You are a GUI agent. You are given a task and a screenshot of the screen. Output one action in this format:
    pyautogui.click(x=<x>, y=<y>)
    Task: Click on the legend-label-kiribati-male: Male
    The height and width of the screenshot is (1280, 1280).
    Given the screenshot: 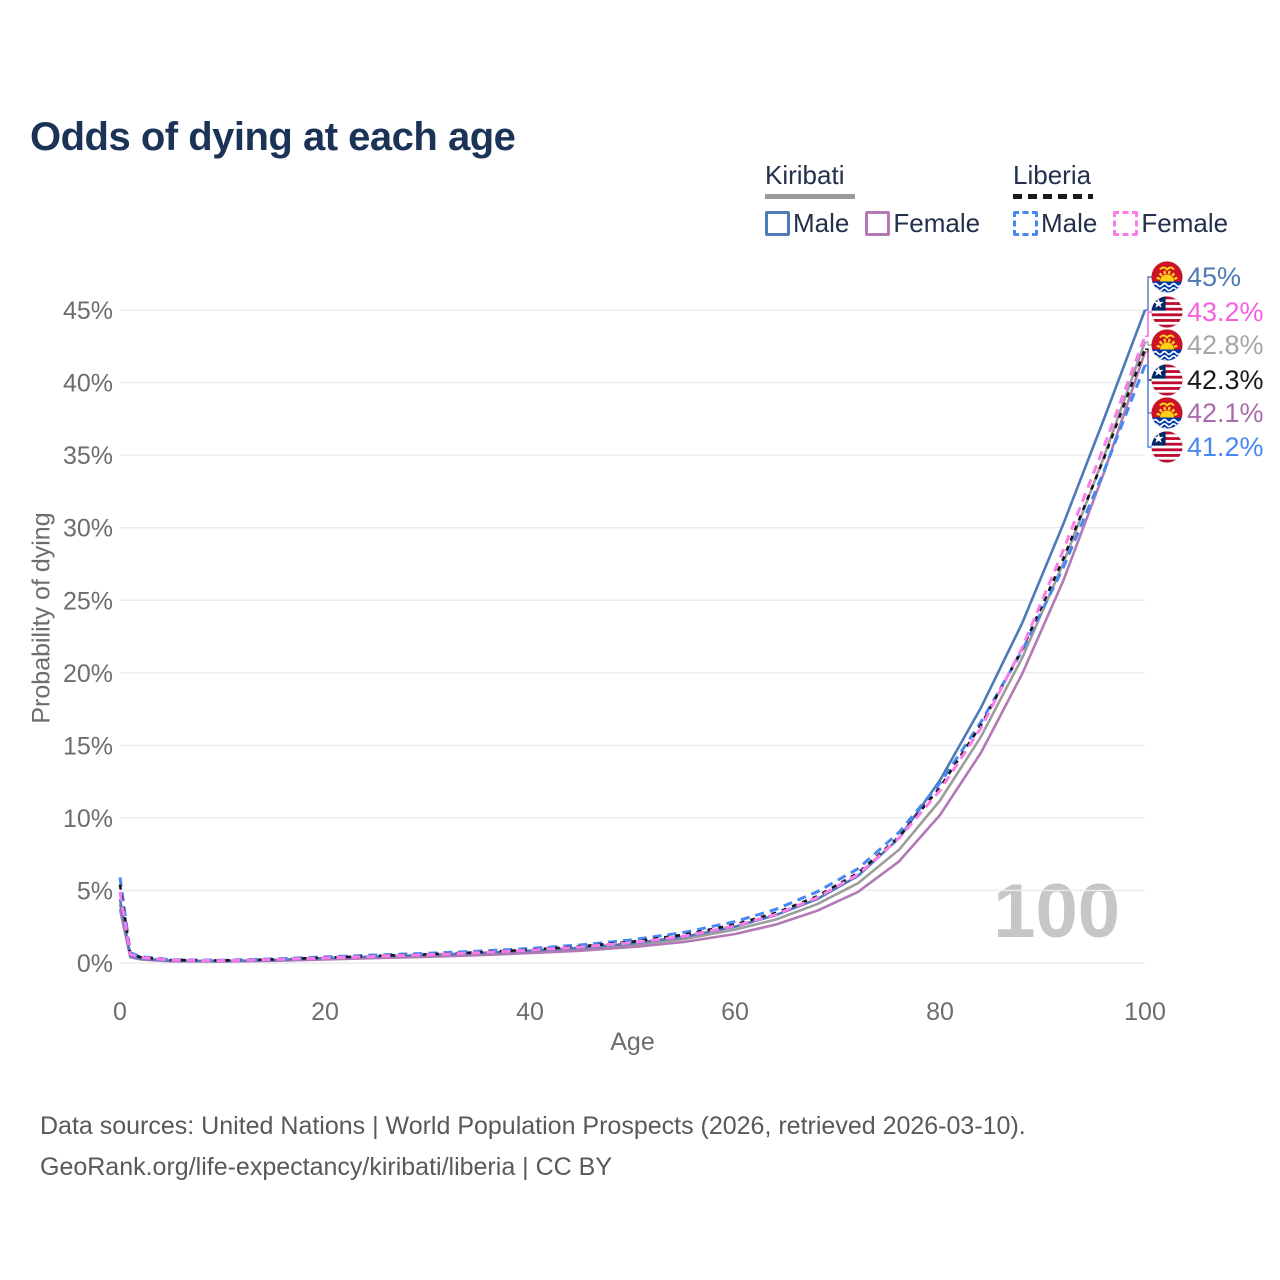 What is the action you would take?
    pyautogui.click(x=821, y=223)
    